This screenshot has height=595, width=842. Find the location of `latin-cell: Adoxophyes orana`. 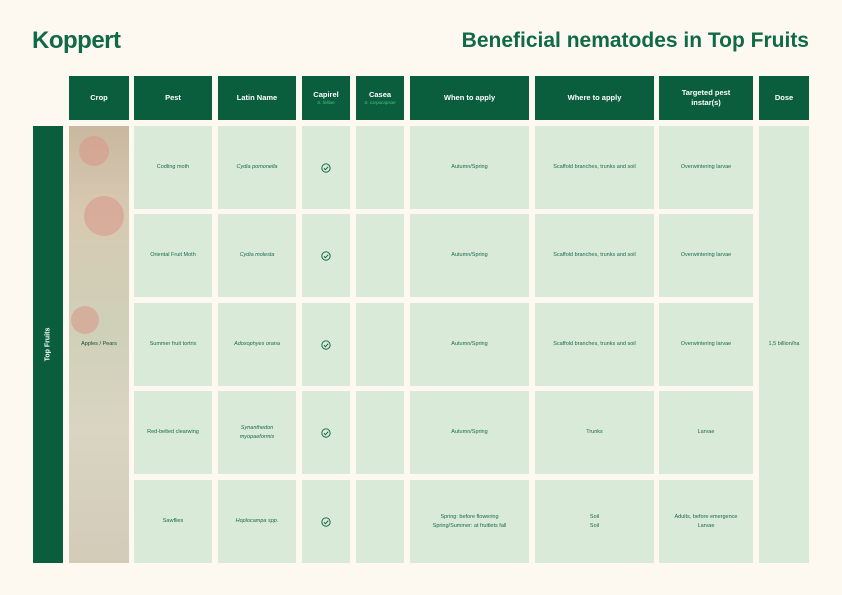

latin-cell: Adoxophyes orana is located at coordinates (257, 344).